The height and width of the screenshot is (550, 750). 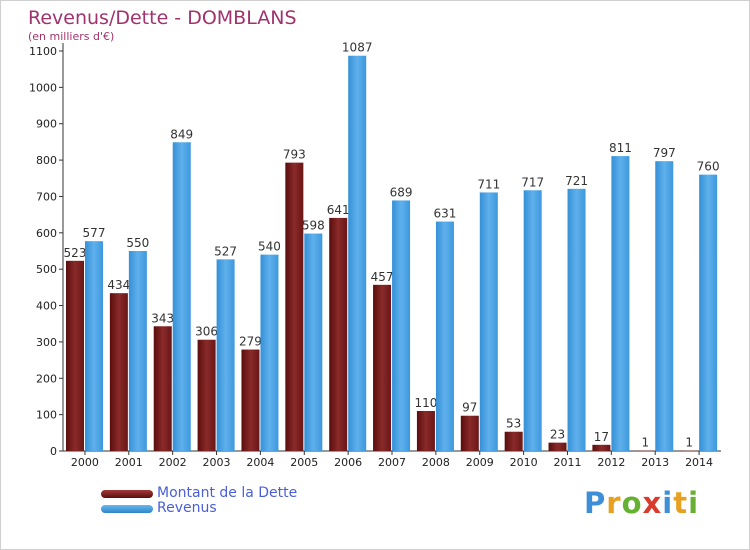 I want to click on revenus-value-label: 711, so click(x=488, y=184).